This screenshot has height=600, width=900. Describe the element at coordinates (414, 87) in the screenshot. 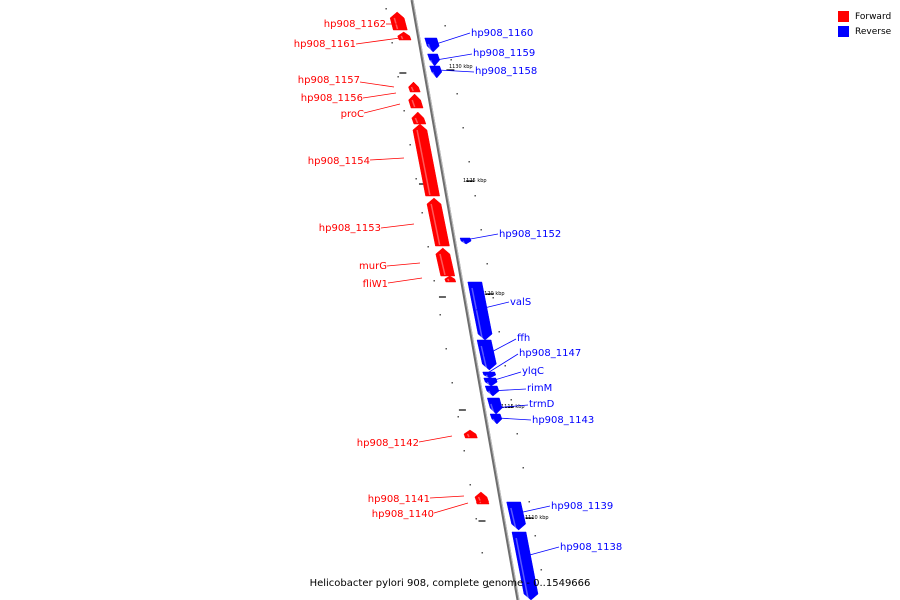

I see `gene-hp908_1157-block` at that location.